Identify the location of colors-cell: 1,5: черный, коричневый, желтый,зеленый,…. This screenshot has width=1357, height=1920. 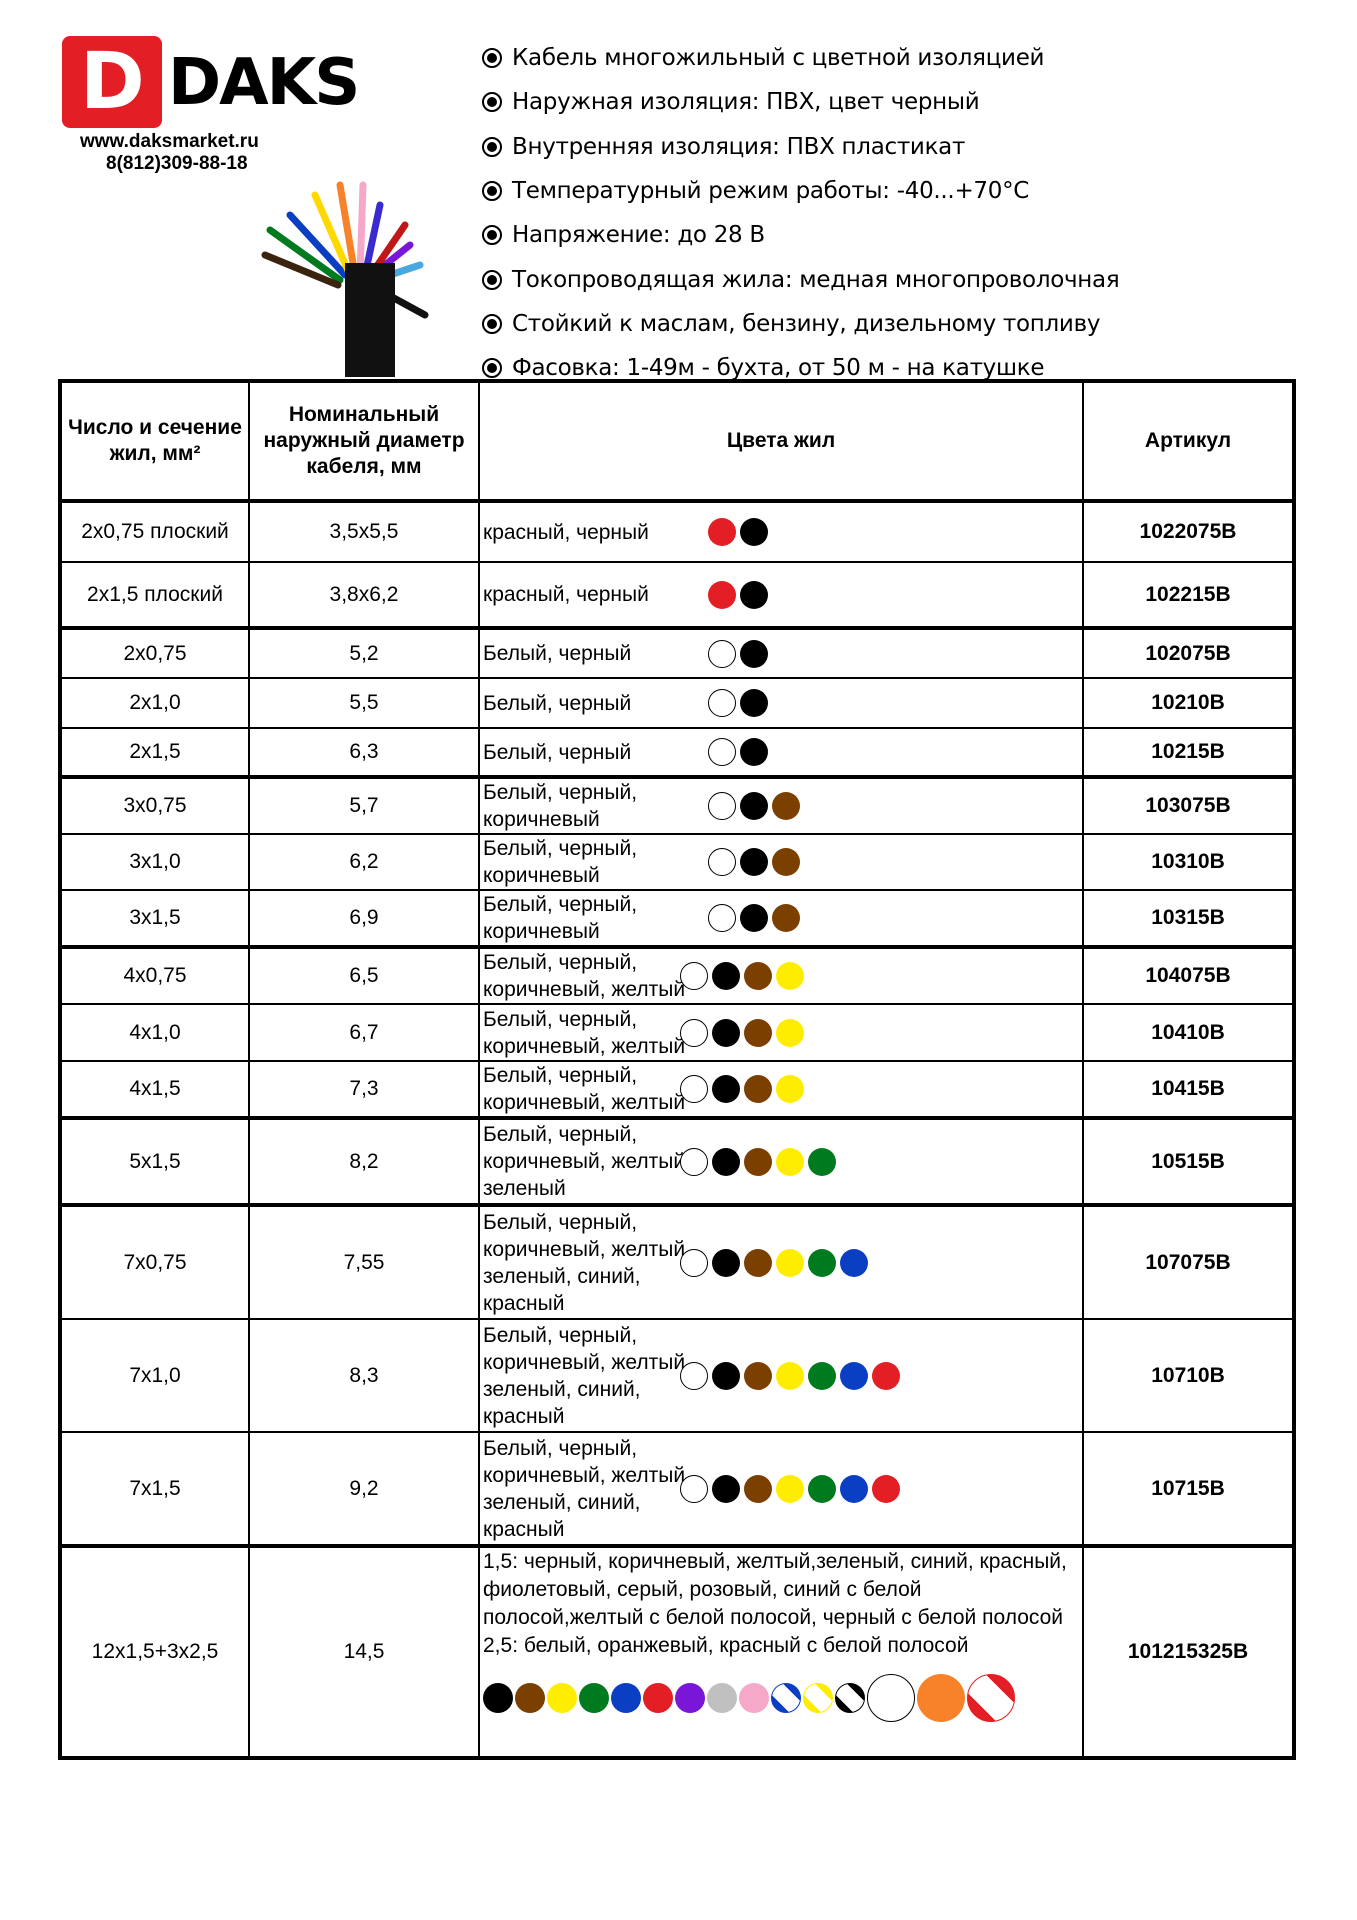
(781, 1651).